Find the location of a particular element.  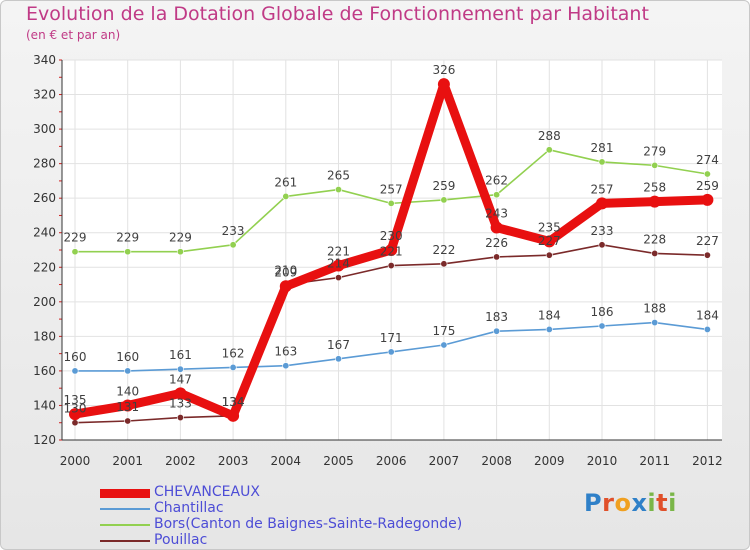

data-label-pouillac: 222 is located at coordinates (443, 250).